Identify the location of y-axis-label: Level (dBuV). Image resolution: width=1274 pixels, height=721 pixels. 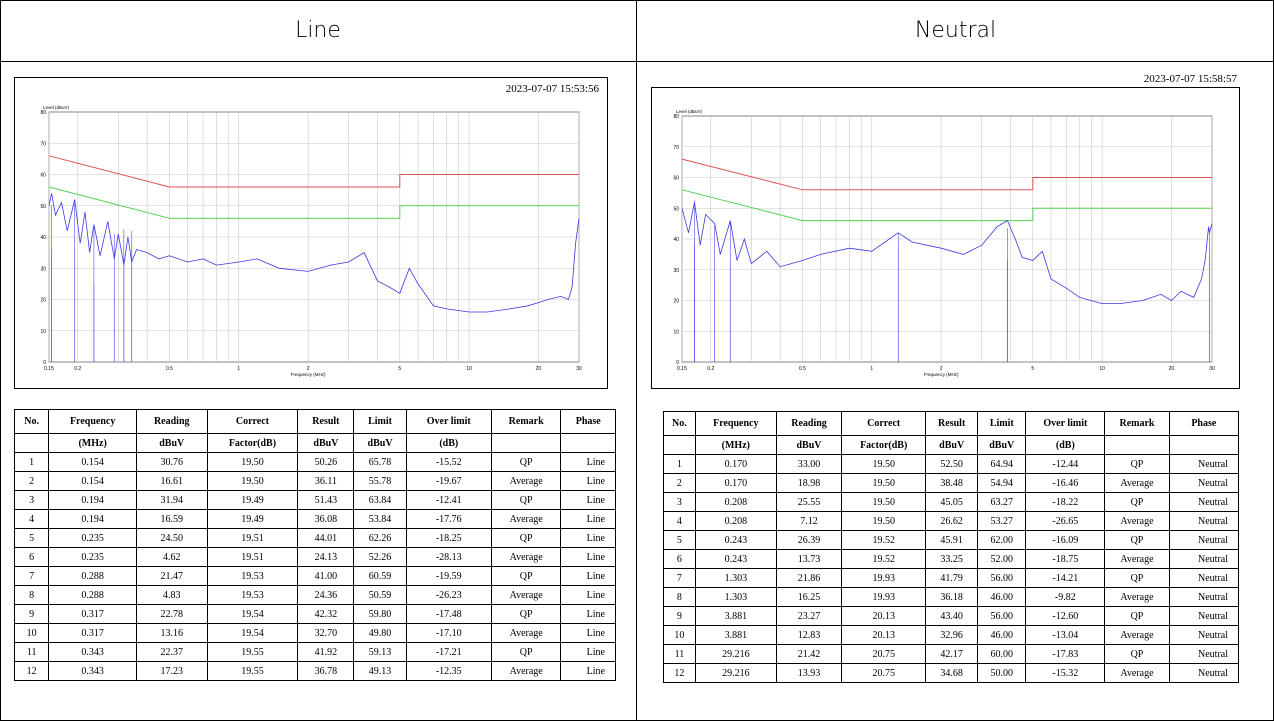
(56, 107).